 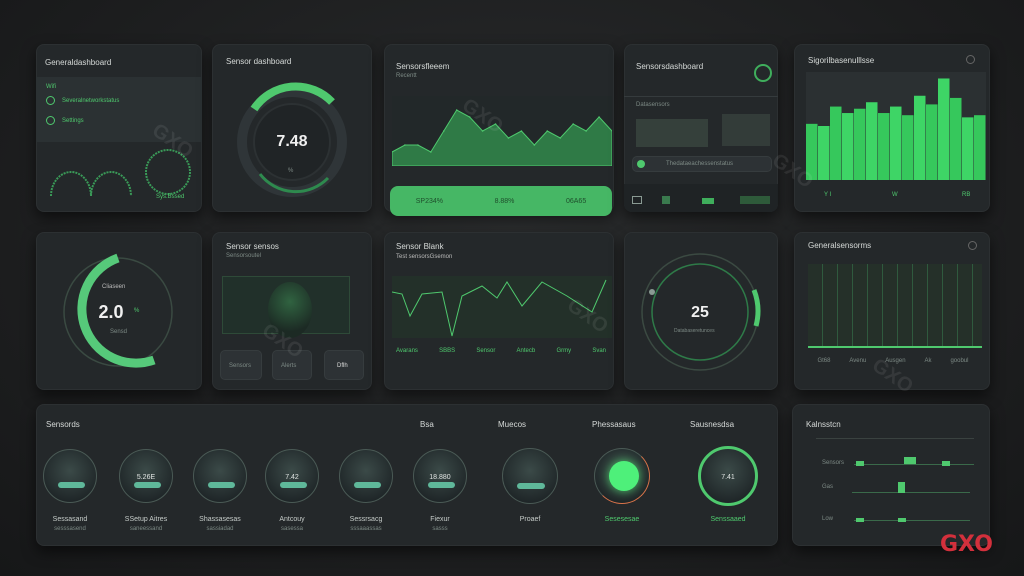 I want to click on gauge-icons, so click(x=120, y=173).